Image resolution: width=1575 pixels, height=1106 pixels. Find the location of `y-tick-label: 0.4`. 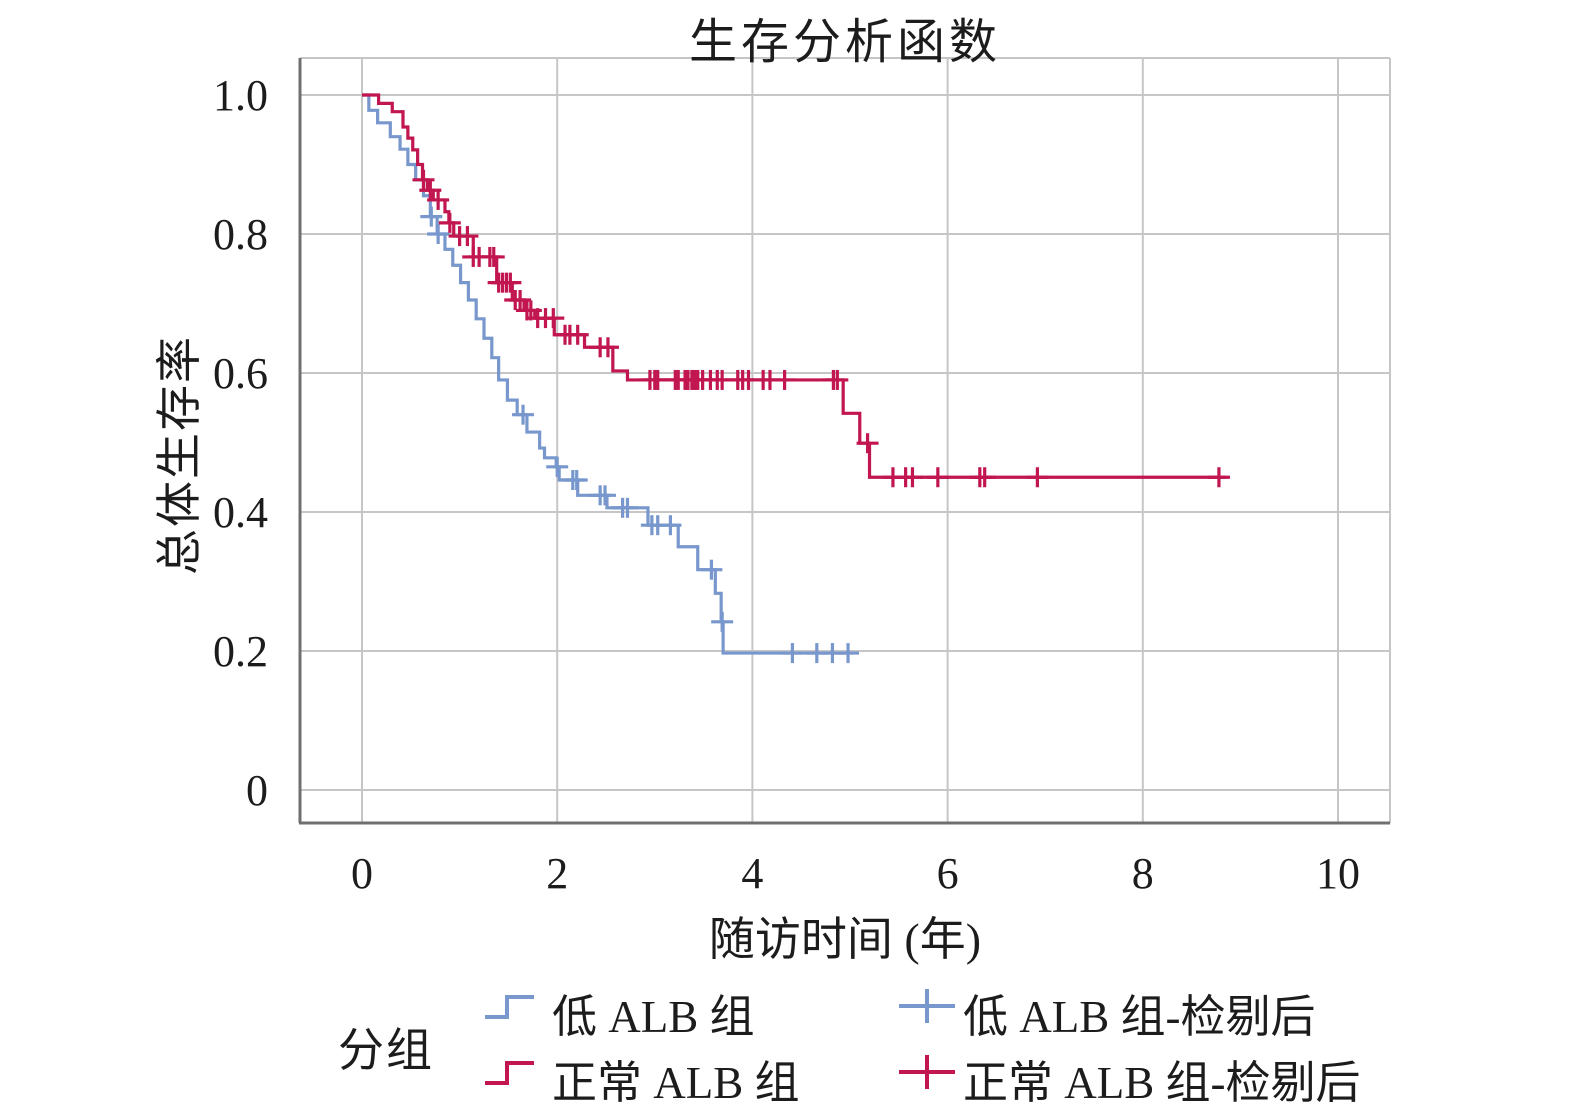

y-tick-label: 0.4 is located at coordinates (240, 512).